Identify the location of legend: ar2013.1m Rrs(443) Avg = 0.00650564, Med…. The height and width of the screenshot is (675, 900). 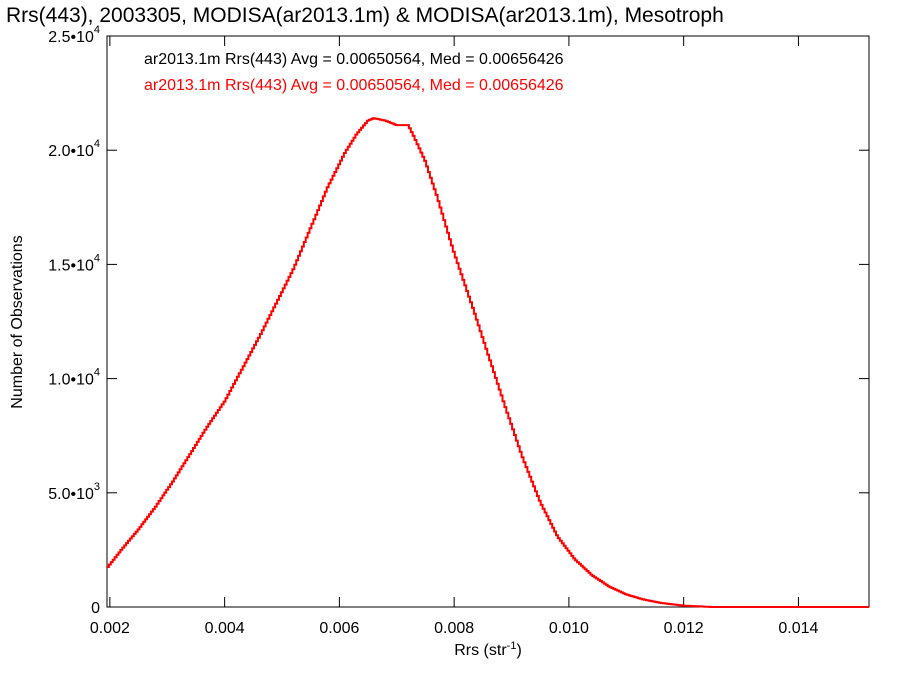
(354, 72).